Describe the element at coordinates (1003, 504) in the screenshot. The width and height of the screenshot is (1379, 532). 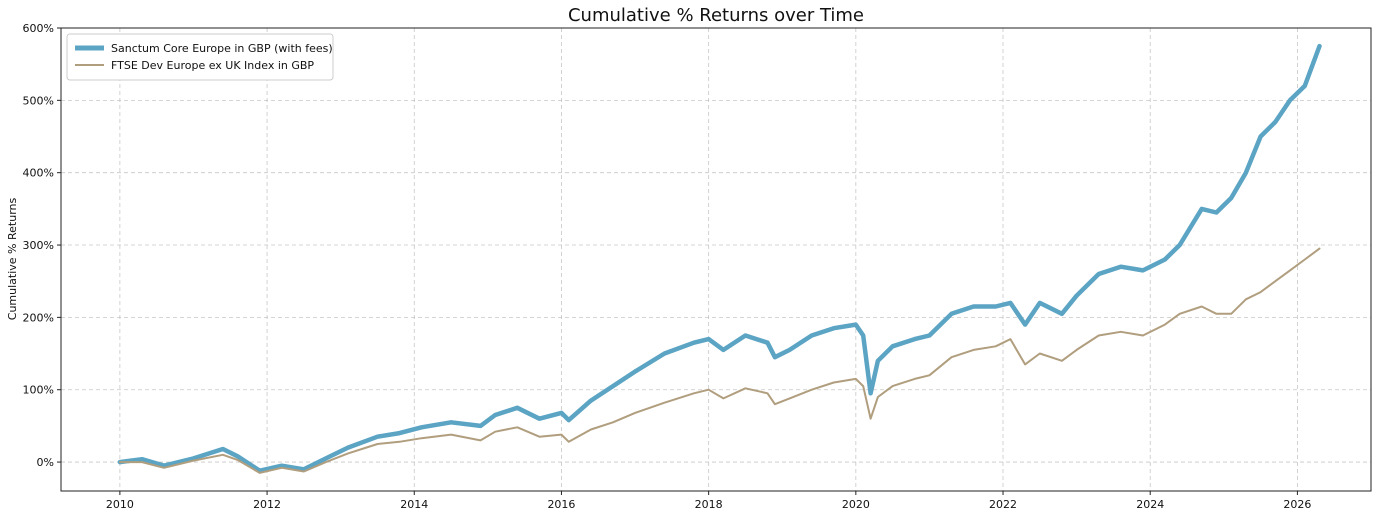
I see `x-tick-label: 2022` at that location.